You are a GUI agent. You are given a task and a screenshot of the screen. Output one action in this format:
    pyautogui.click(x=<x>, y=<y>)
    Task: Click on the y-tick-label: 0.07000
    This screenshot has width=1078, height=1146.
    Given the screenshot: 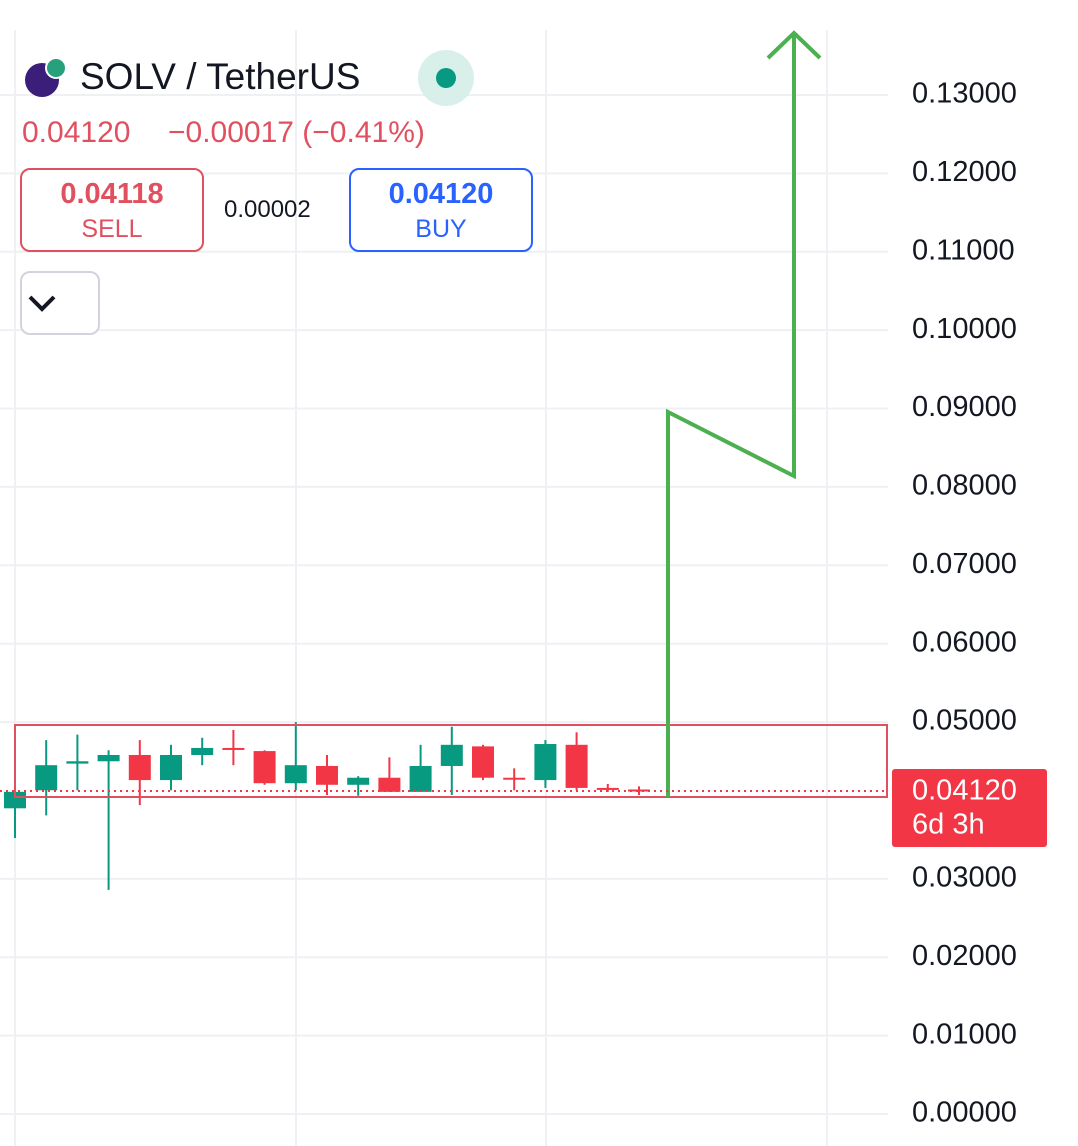 What is the action you would take?
    pyautogui.click(x=964, y=564)
    